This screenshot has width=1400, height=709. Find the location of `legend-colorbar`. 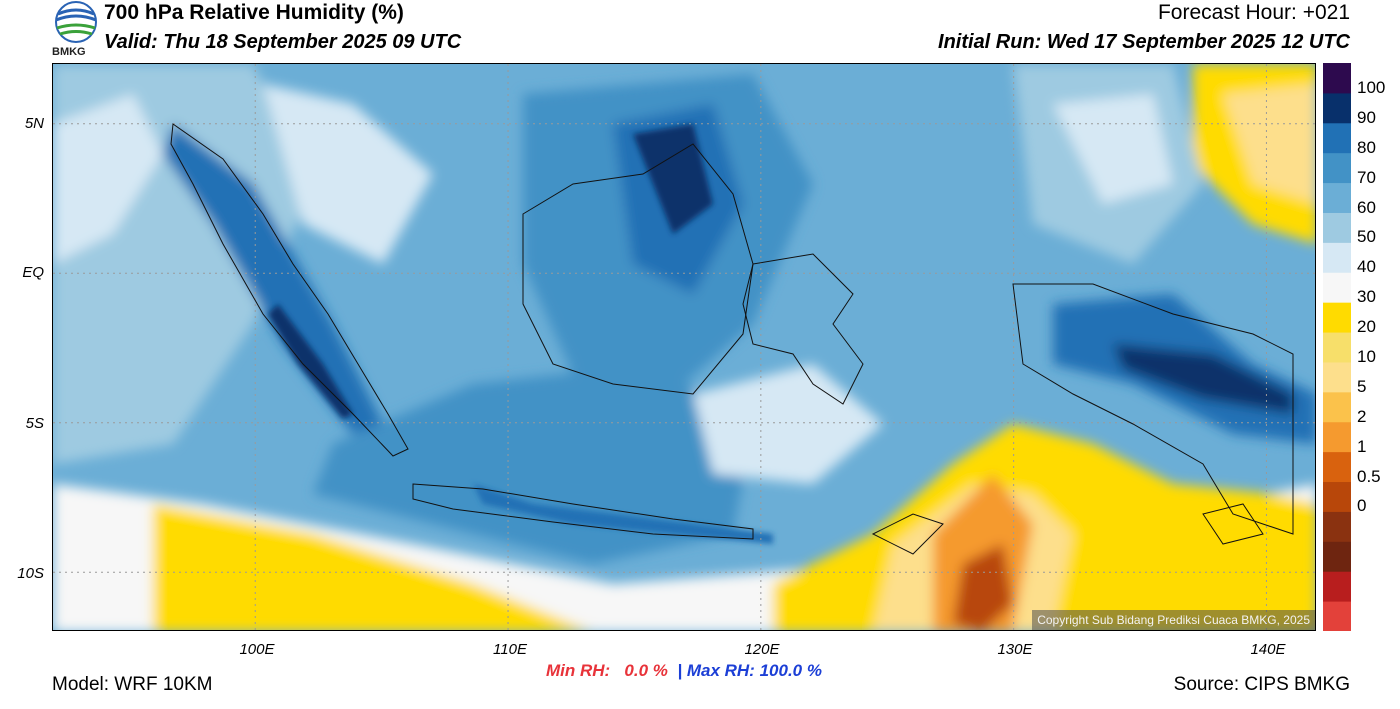

legend-colorbar is located at coordinates (1337, 347).